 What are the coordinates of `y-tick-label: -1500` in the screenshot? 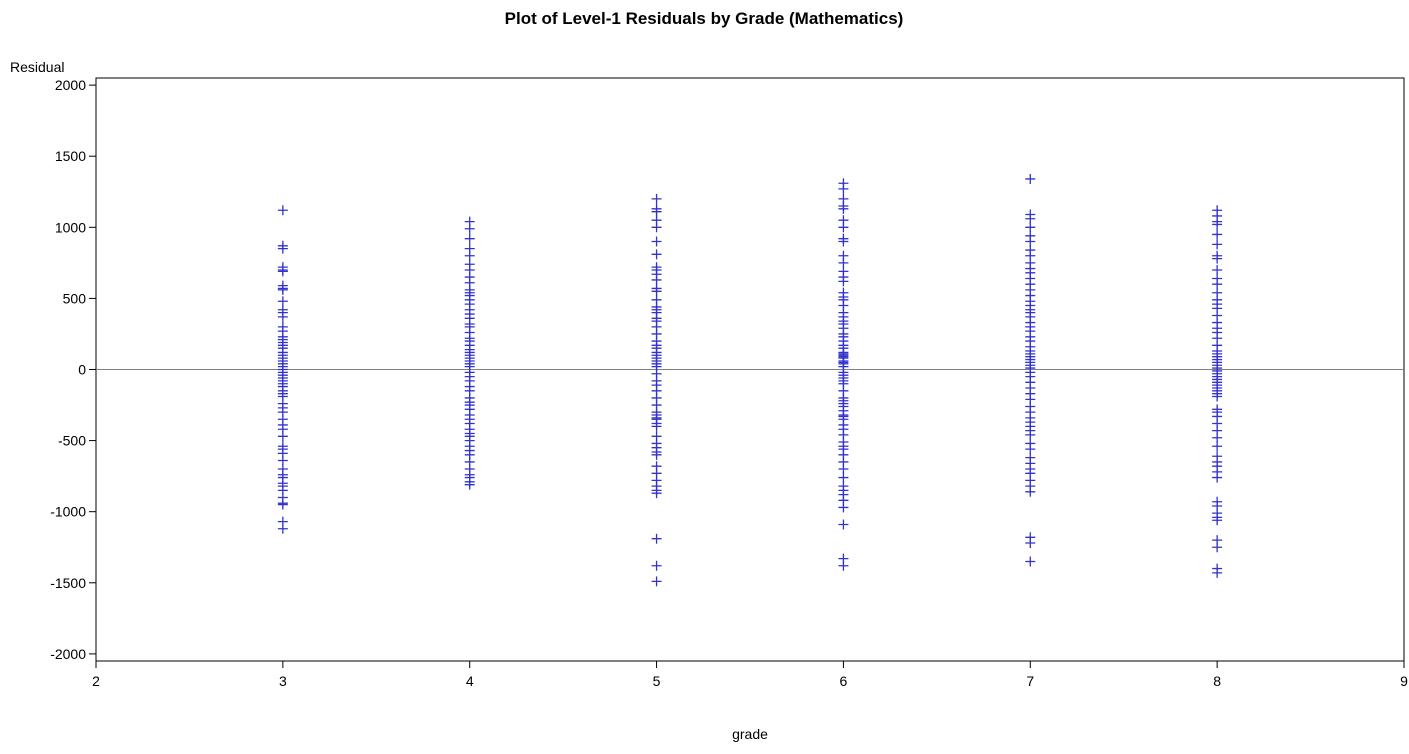 It's located at (68, 583).